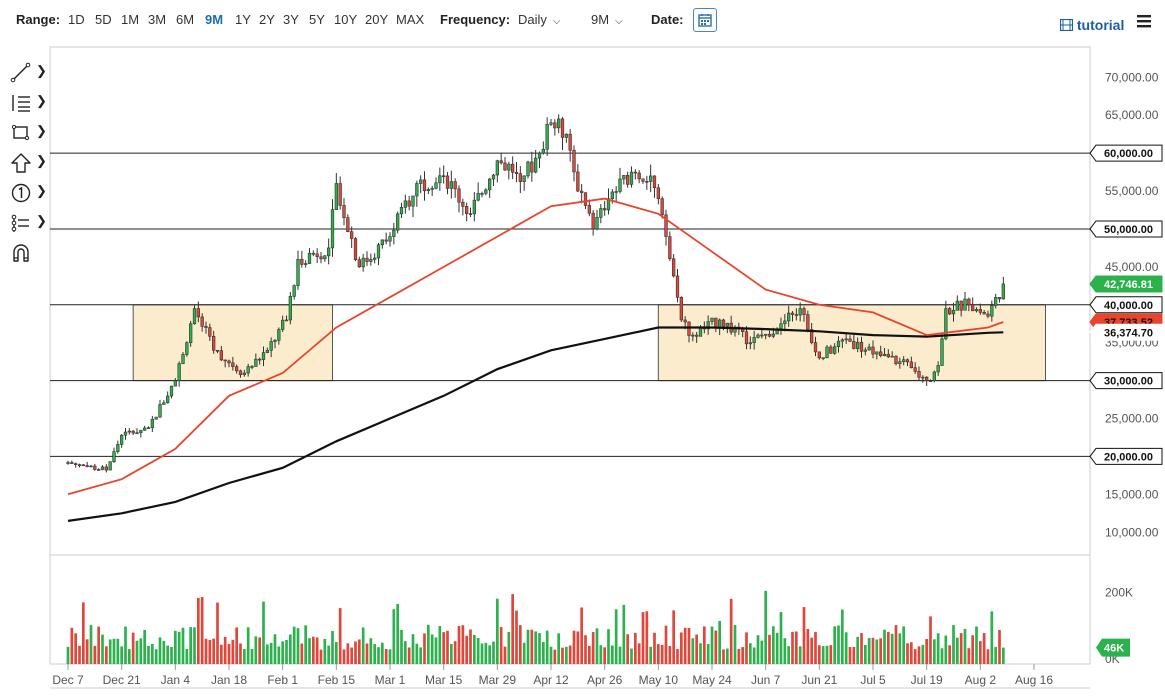 The height and width of the screenshot is (700, 1165). I want to click on range-button-3y: 3Y, so click(291, 19).